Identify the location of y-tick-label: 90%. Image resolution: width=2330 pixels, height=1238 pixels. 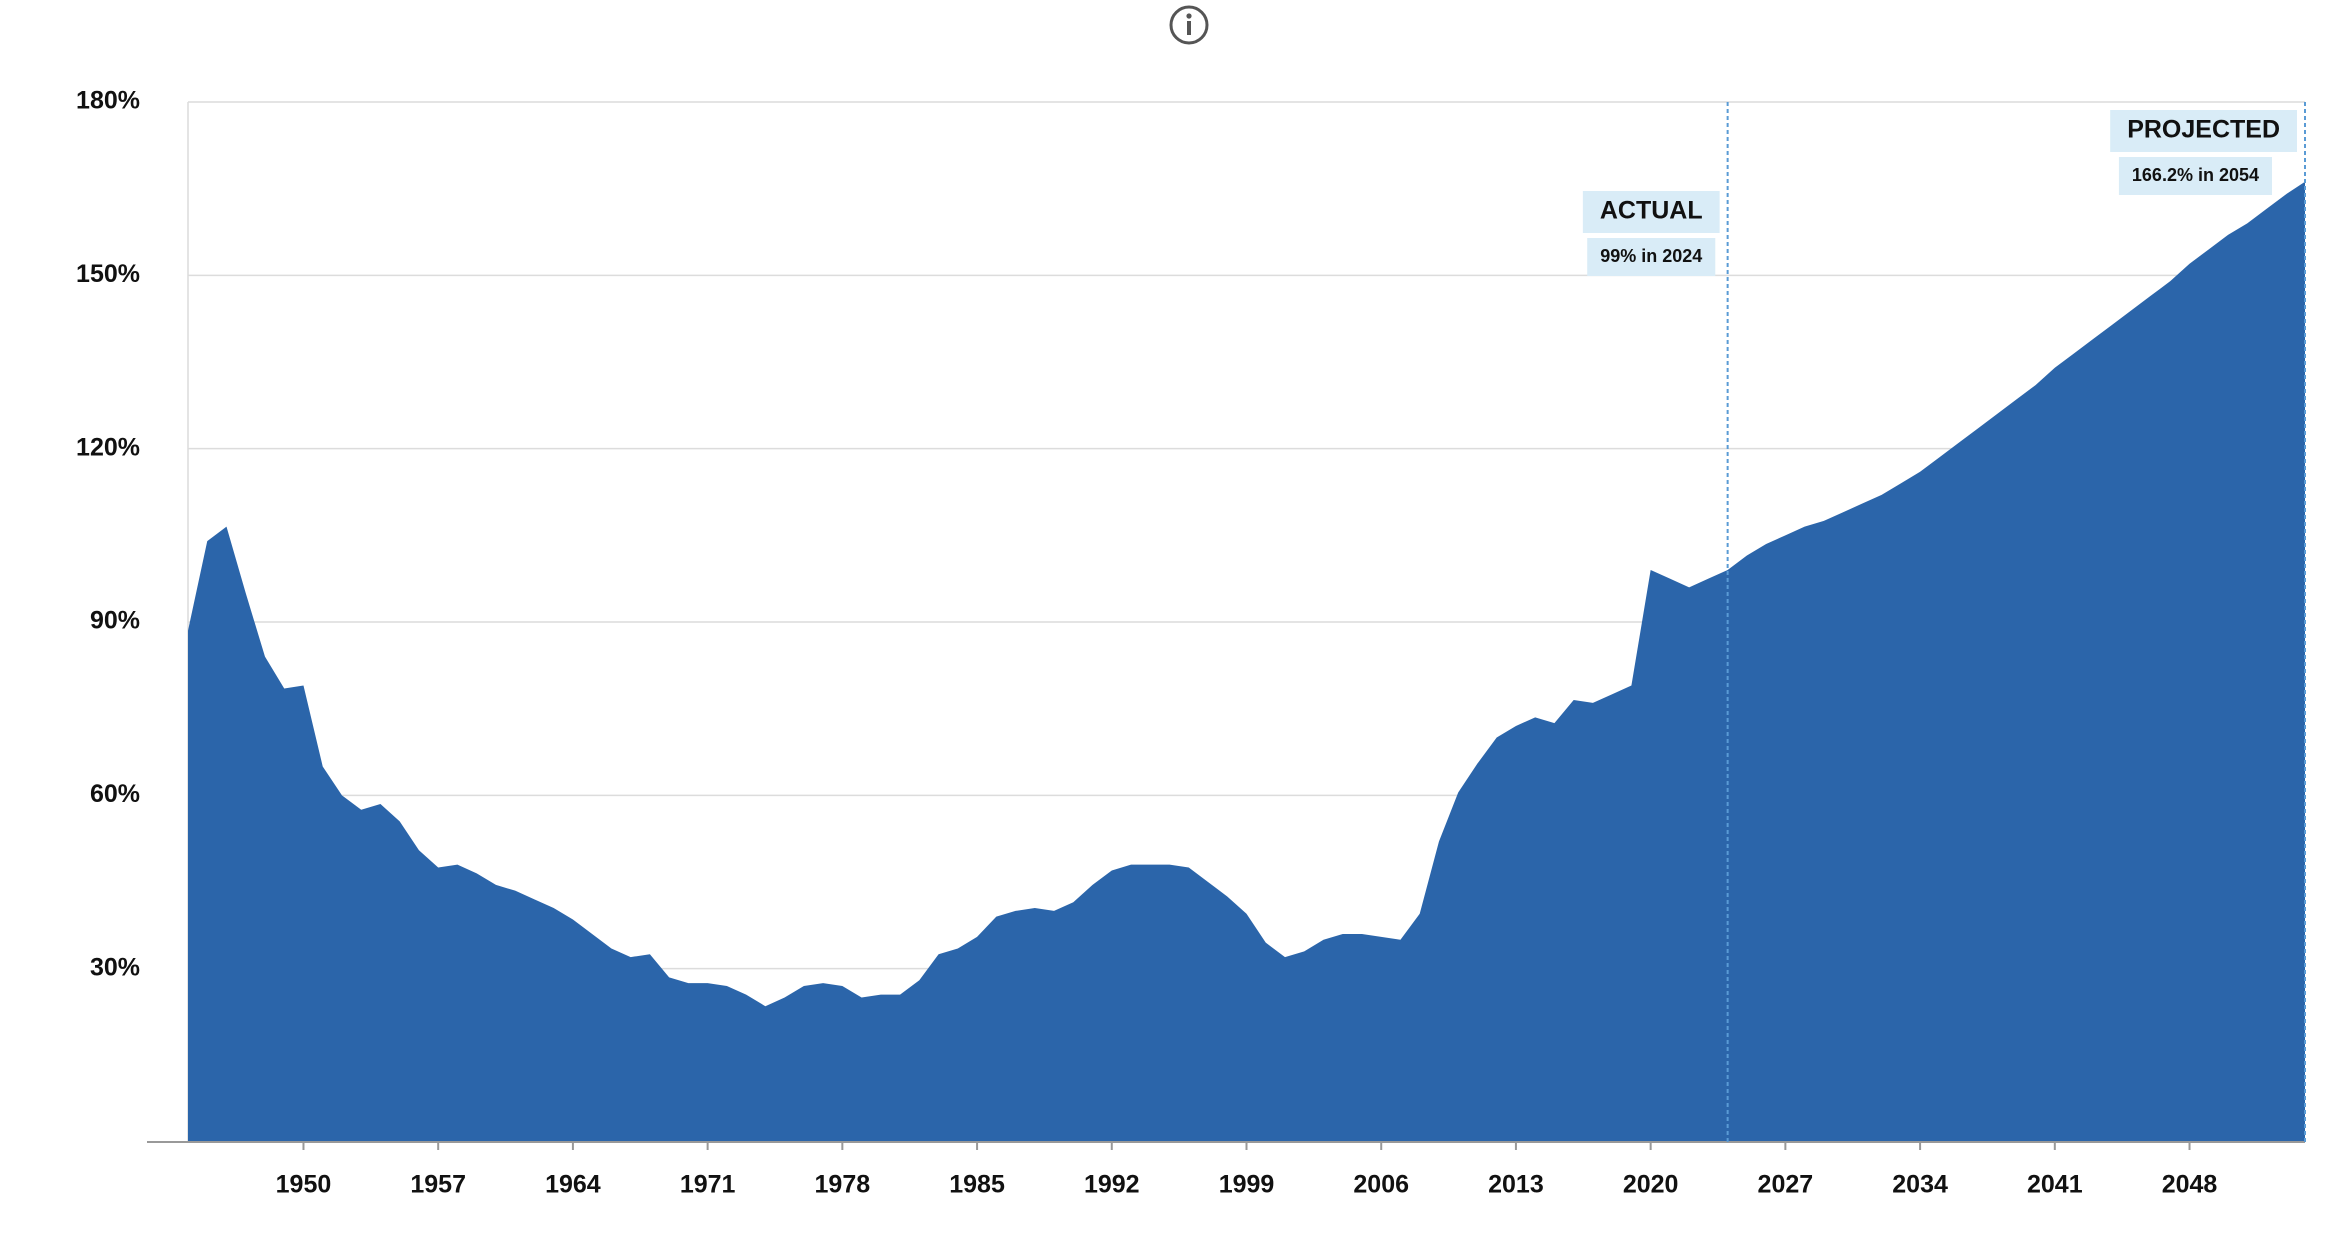
(115, 621).